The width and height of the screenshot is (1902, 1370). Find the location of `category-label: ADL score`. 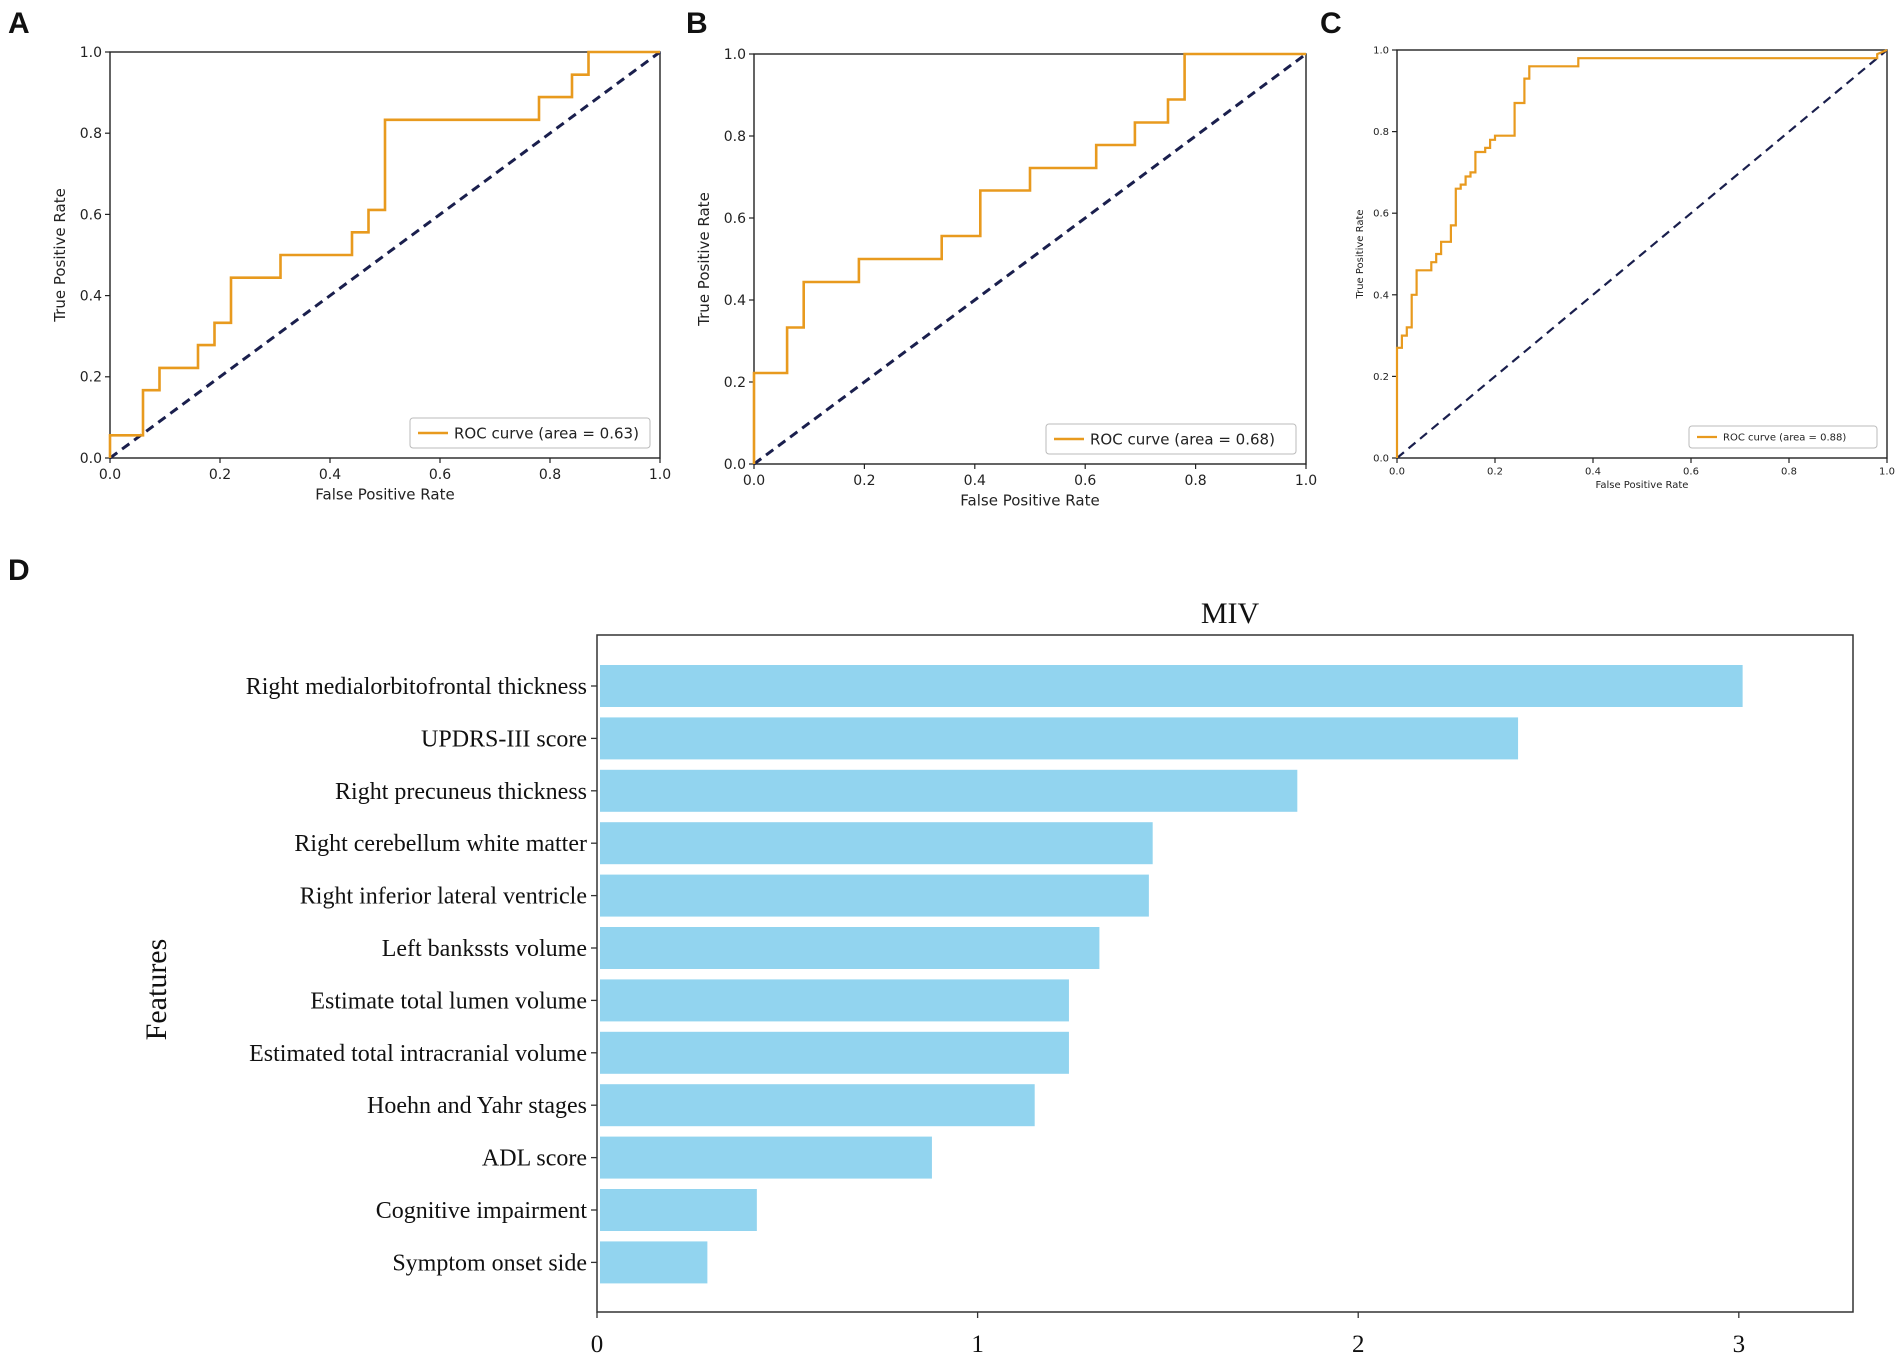

category-label: ADL score is located at coordinates (534, 1159).